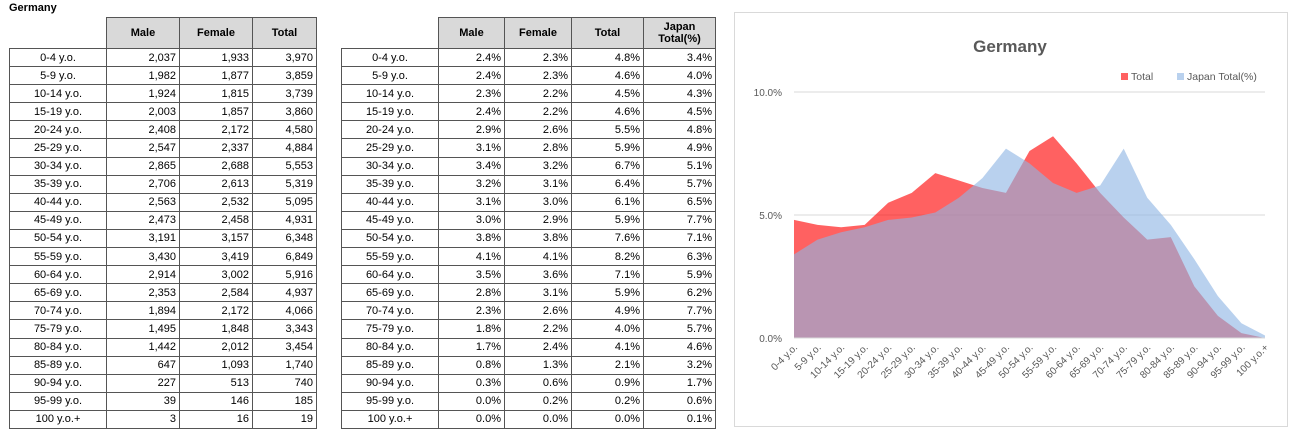 The height and width of the screenshot is (441, 1297). Describe the element at coordinates (390, 311) in the screenshot. I see `age-group-cell: 70-74 y.o.` at that location.